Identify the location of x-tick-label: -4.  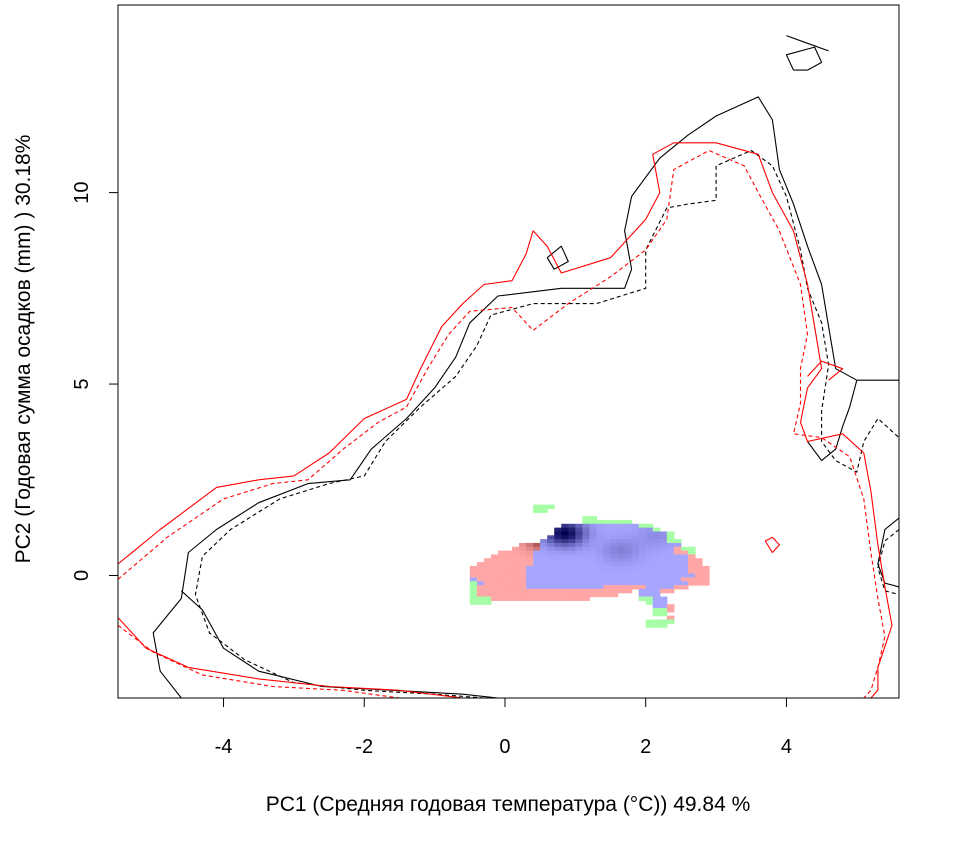
(224, 747).